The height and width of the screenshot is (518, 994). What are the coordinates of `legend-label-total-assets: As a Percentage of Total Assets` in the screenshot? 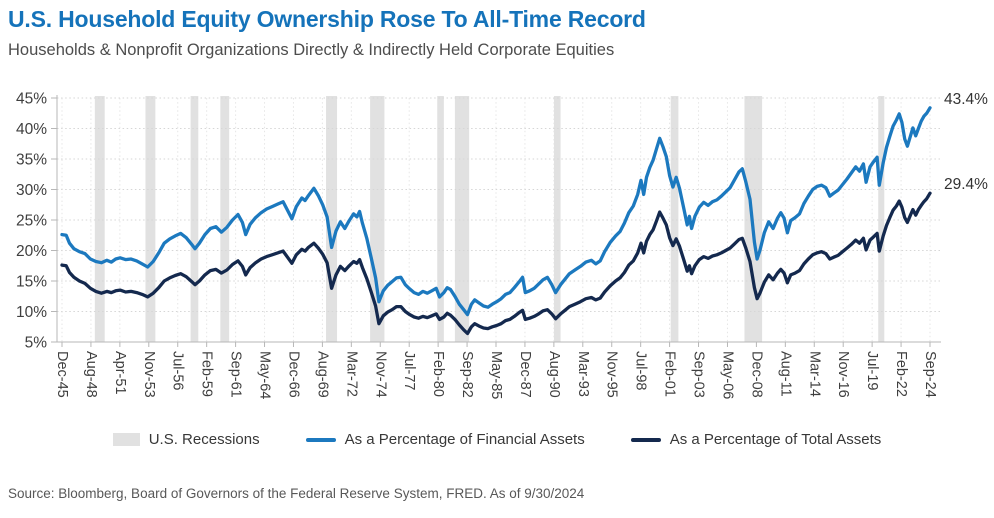 It's located at (775, 439).